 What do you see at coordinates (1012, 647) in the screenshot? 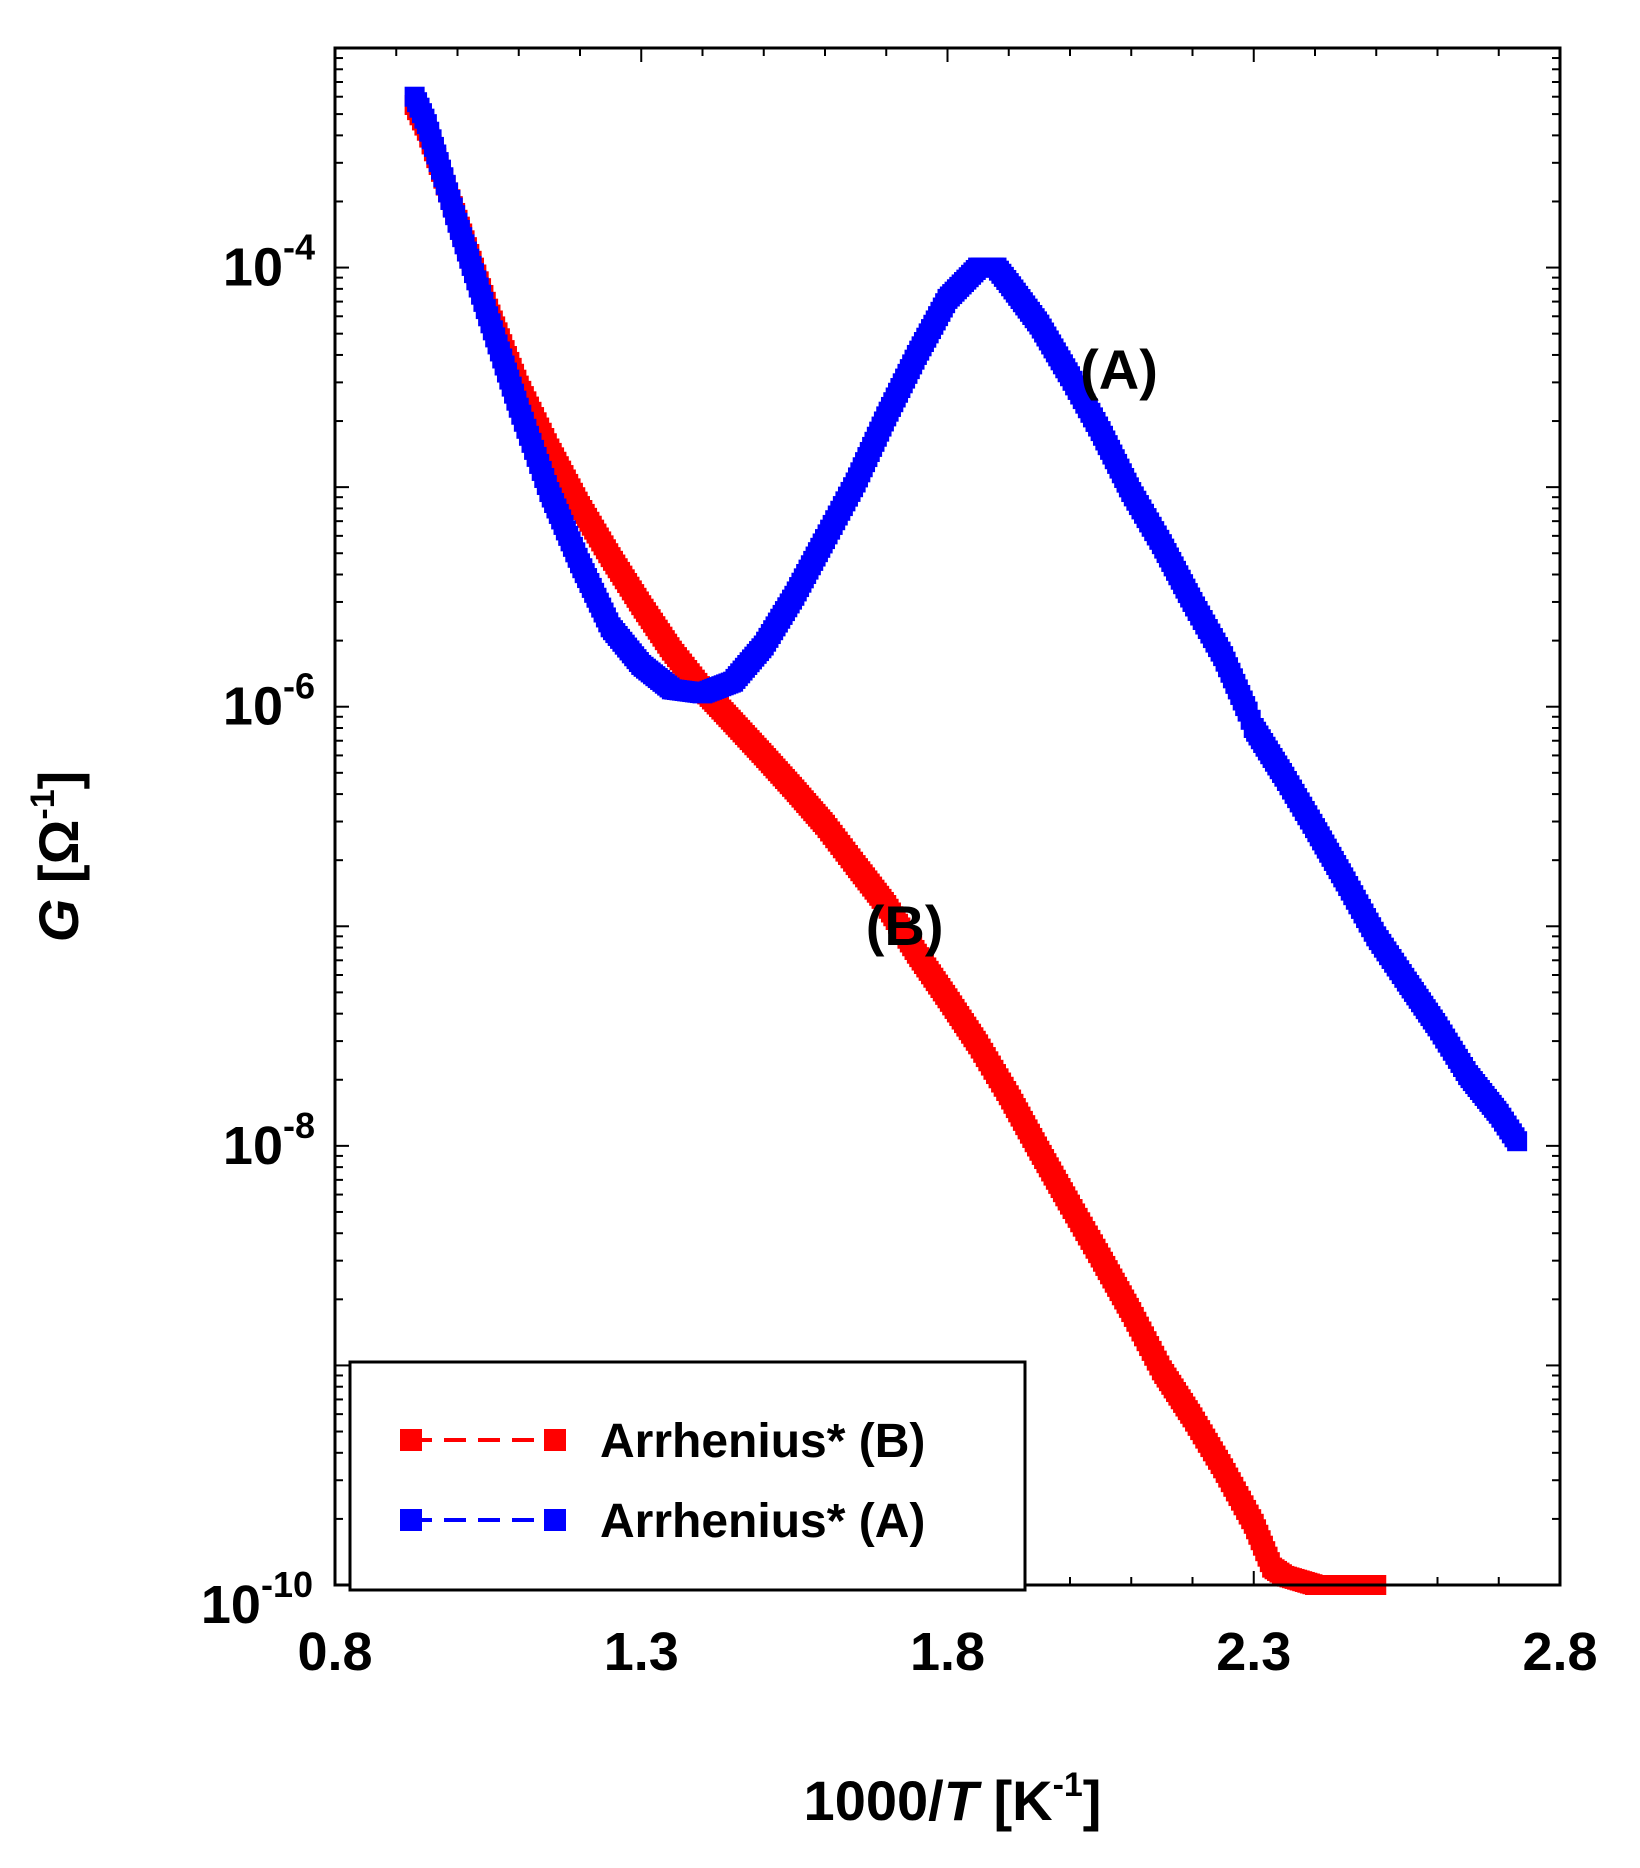
I see `annotations: (A) (B)` at bounding box center [1012, 647].